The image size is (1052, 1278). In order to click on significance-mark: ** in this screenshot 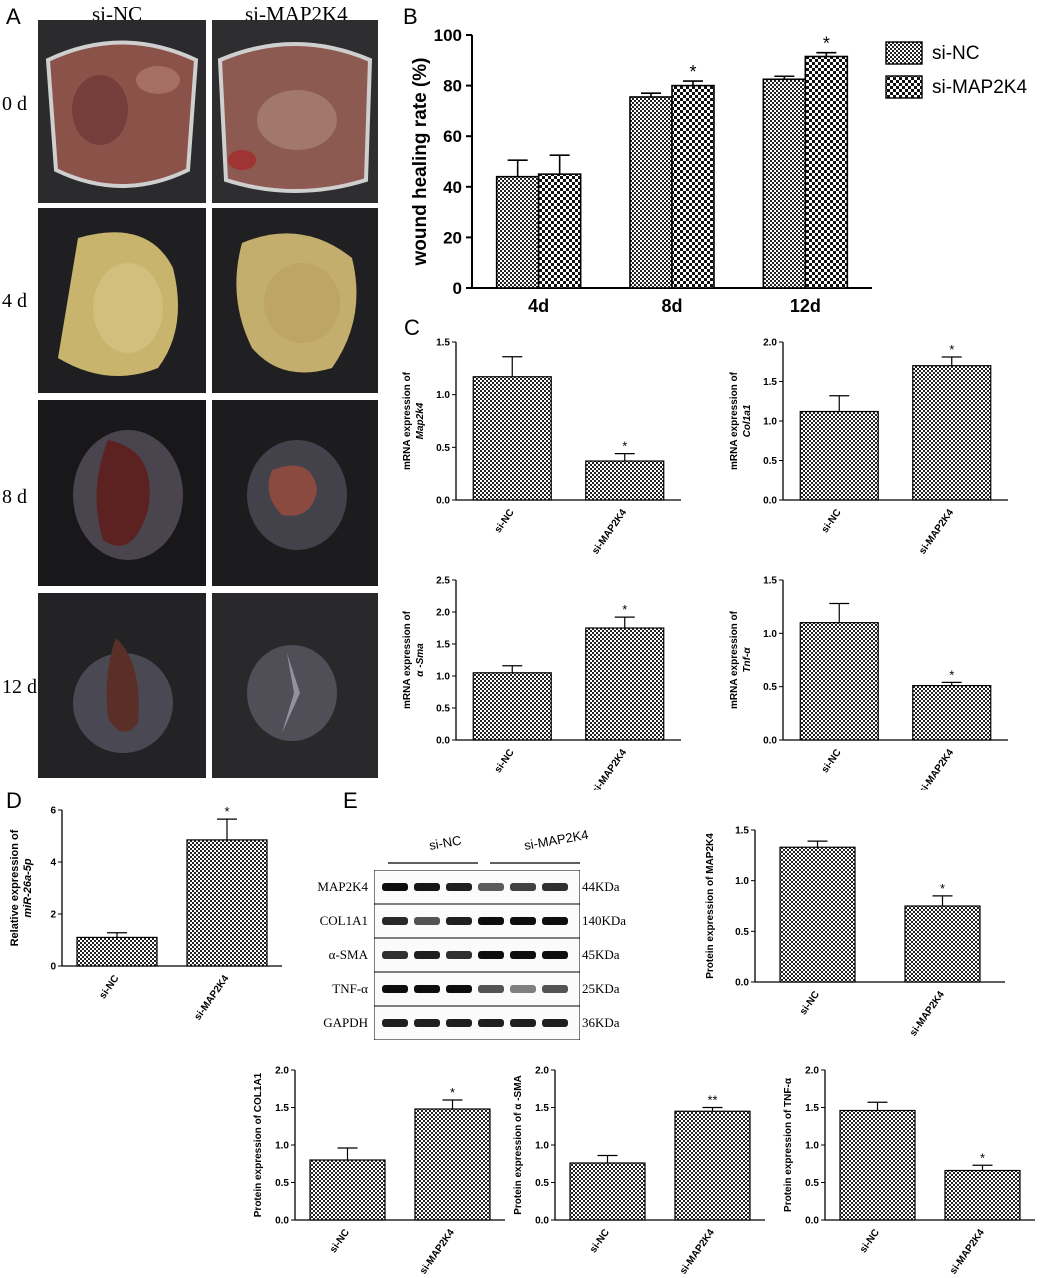, I will do `click(712, 1100)`.